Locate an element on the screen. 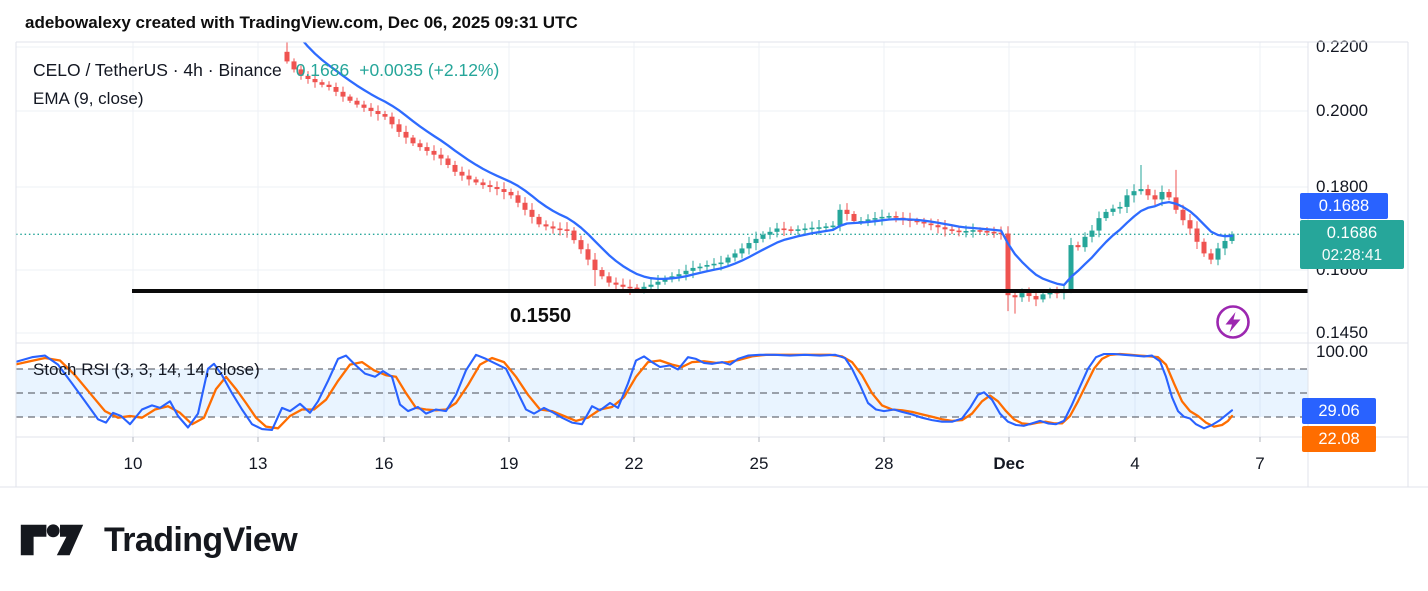  ema-indicator-label: EMA (9, close) is located at coordinates (88, 98).